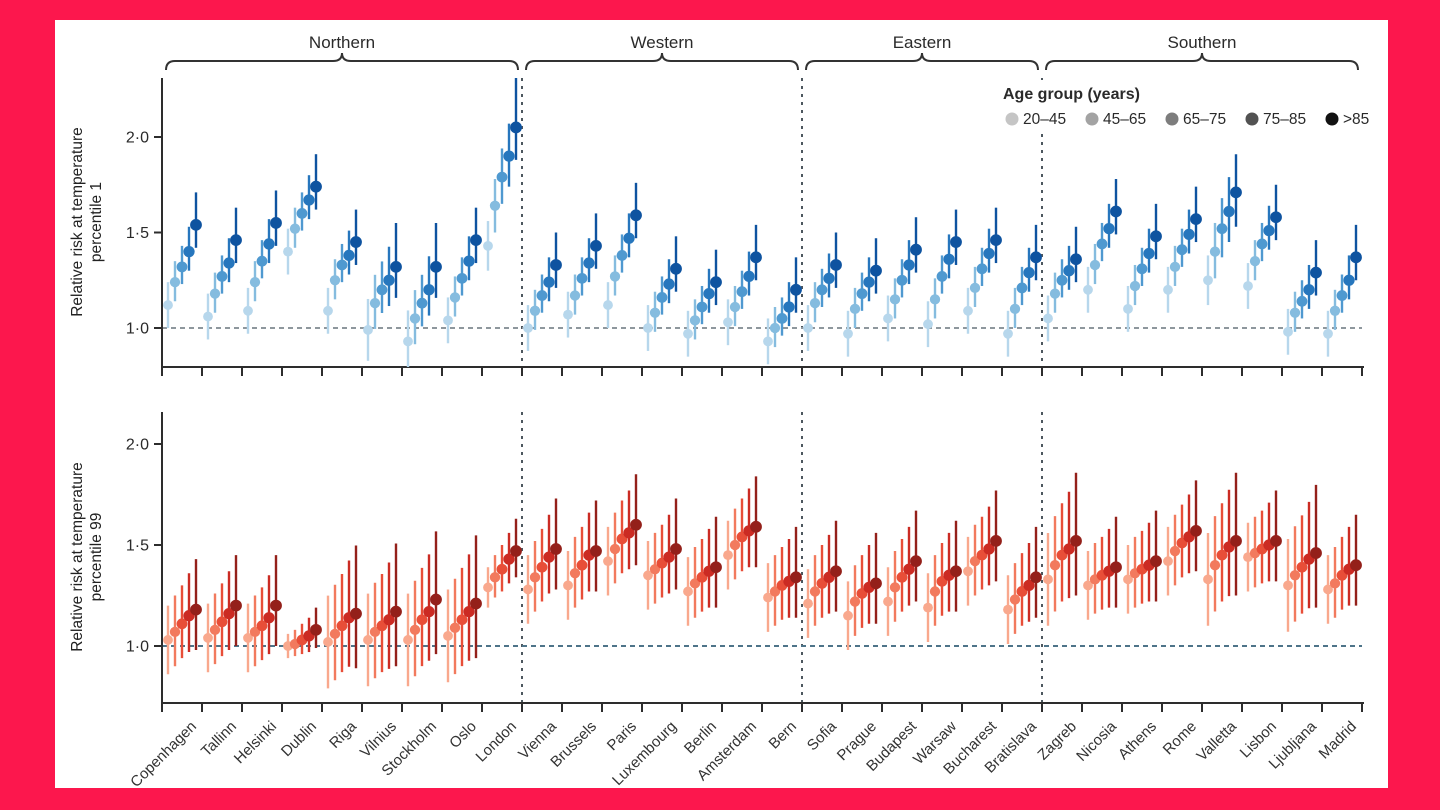  I want to click on legend-item-label: >85, so click(1356, 119).